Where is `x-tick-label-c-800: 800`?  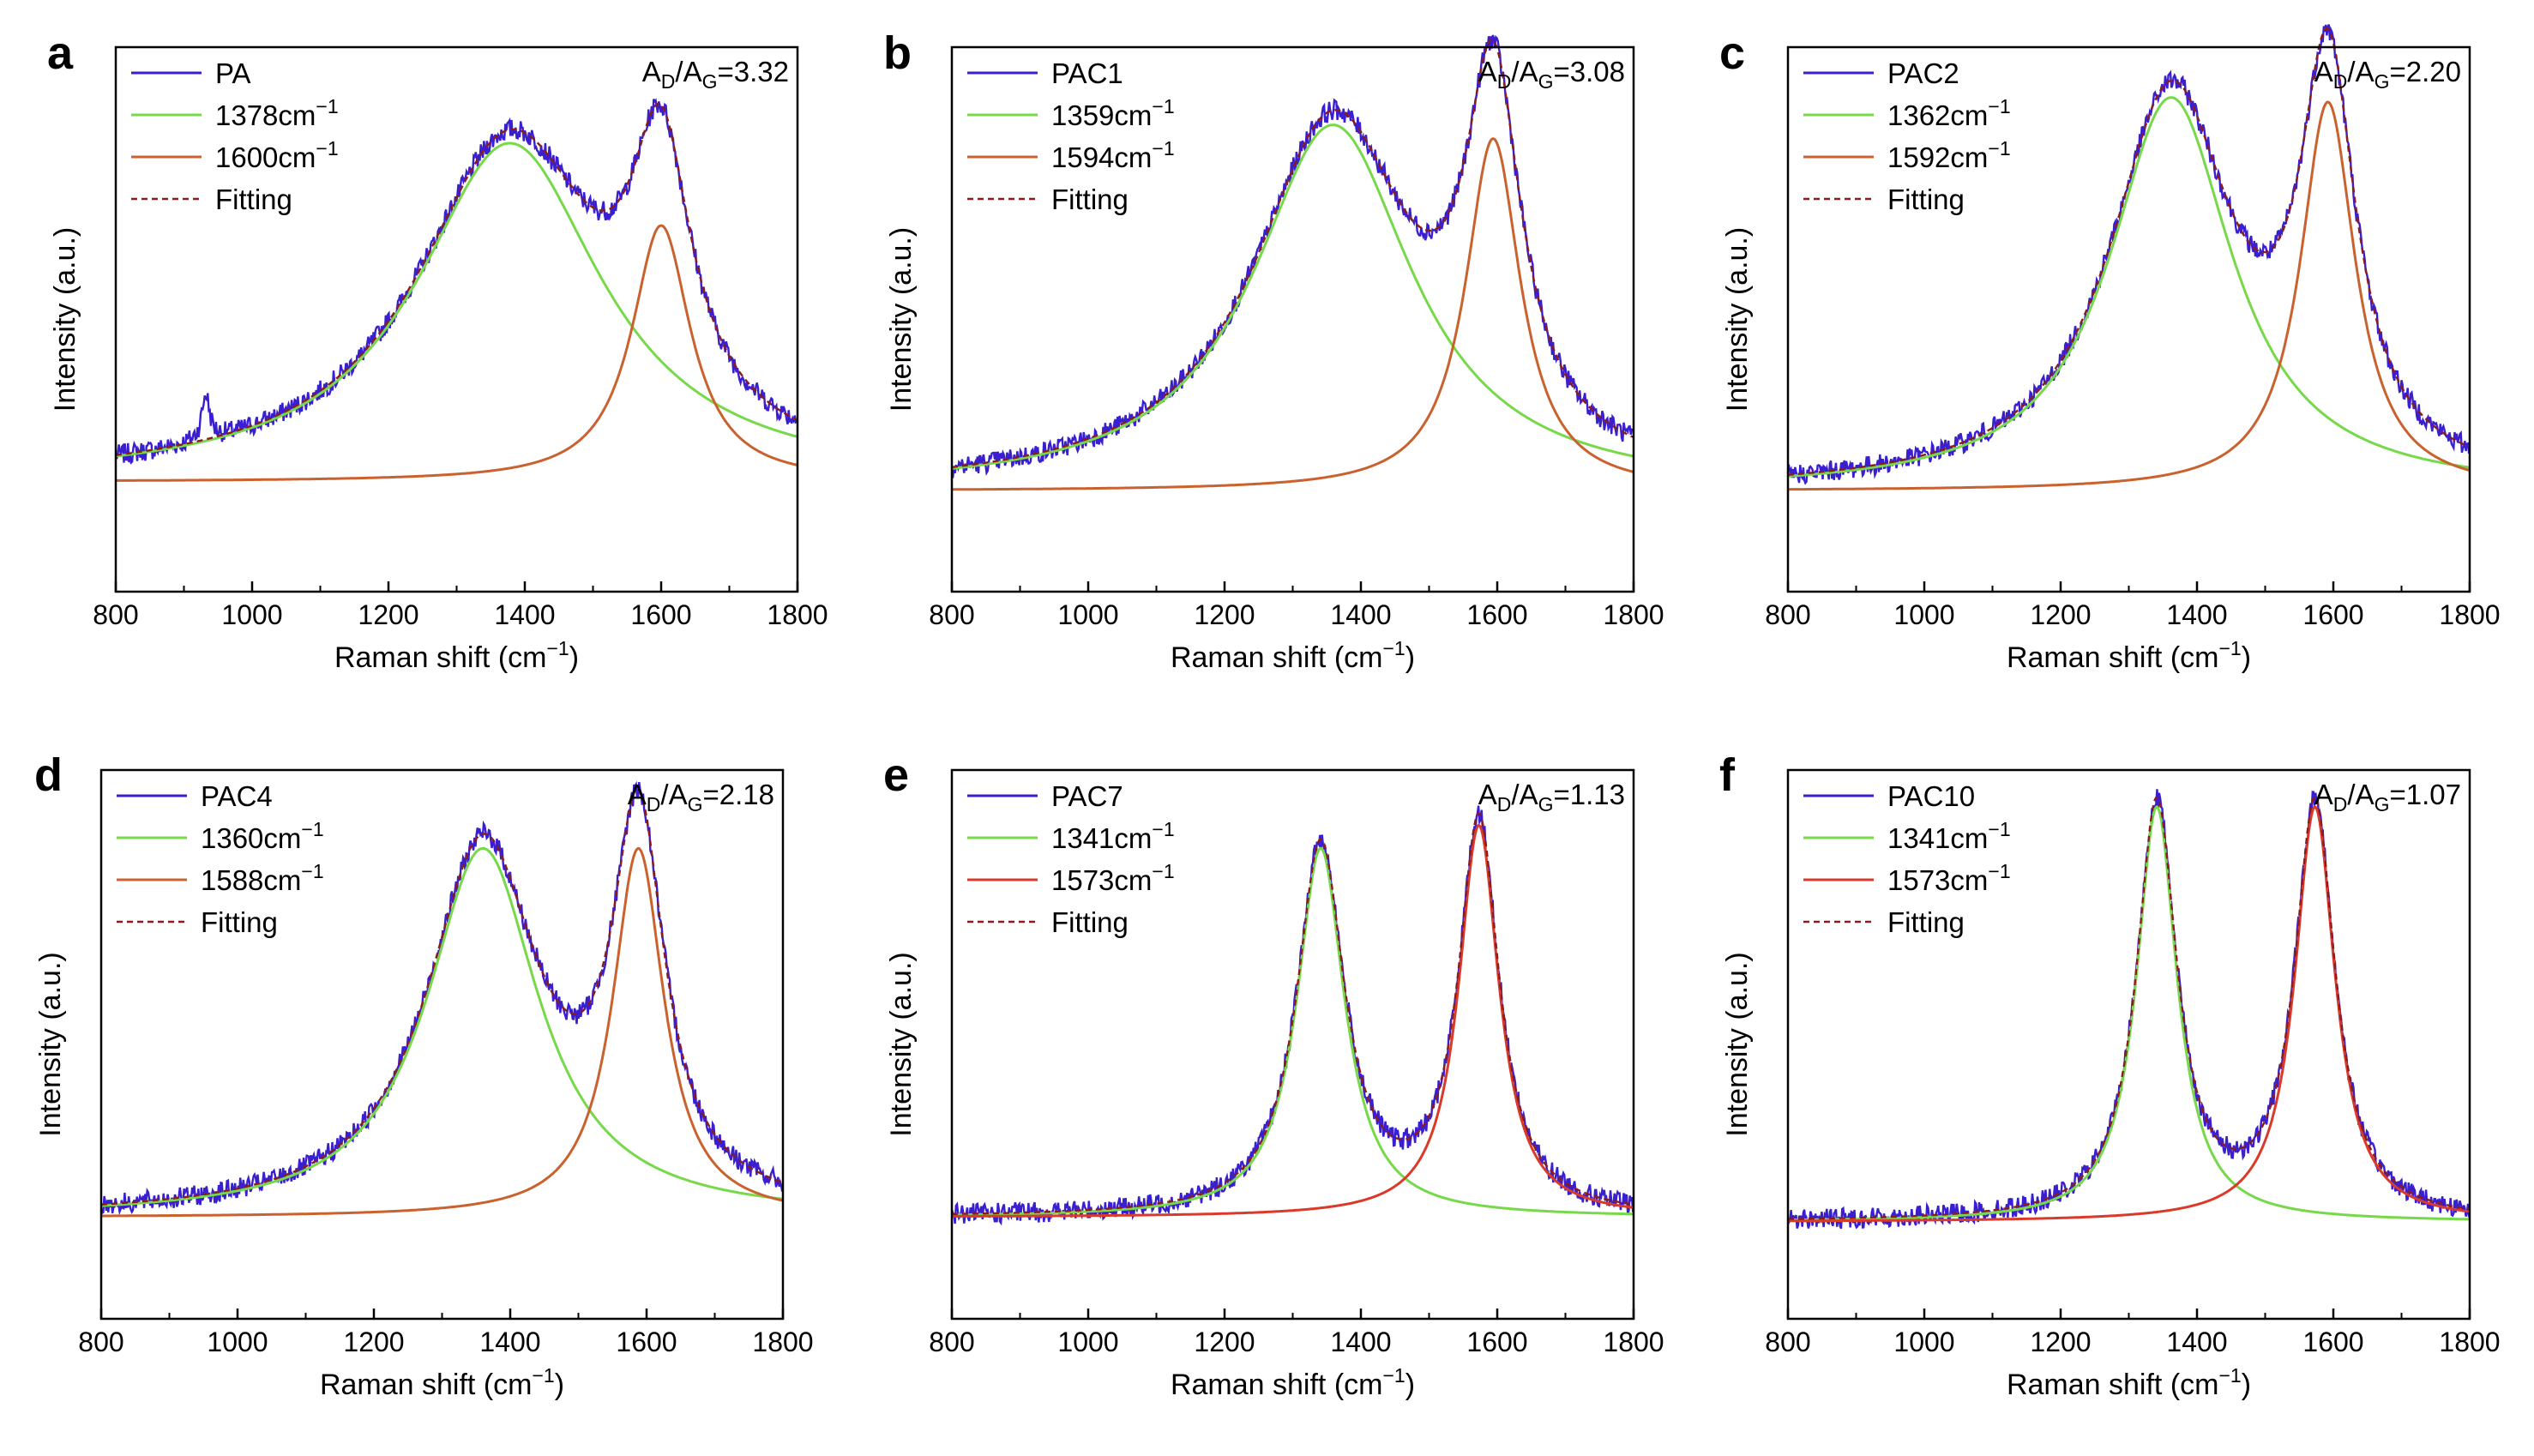
x-tick-label-c-800: 800 is located at coordinates (1787, 614).